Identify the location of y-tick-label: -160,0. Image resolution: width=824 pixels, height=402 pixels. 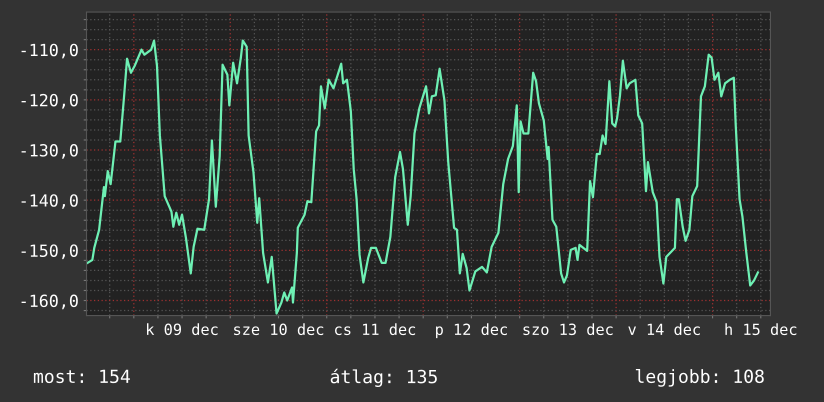
(50, 302).